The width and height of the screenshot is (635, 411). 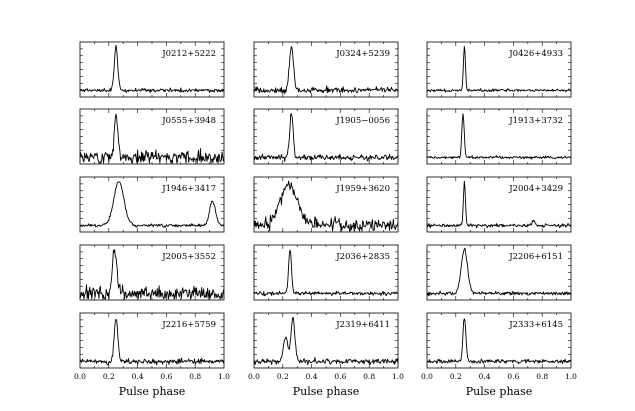 What do you see at coordinates (188, 54) in the screenshot?
I see `panel-label: J0212+5222` at bounding box center [188, 54].